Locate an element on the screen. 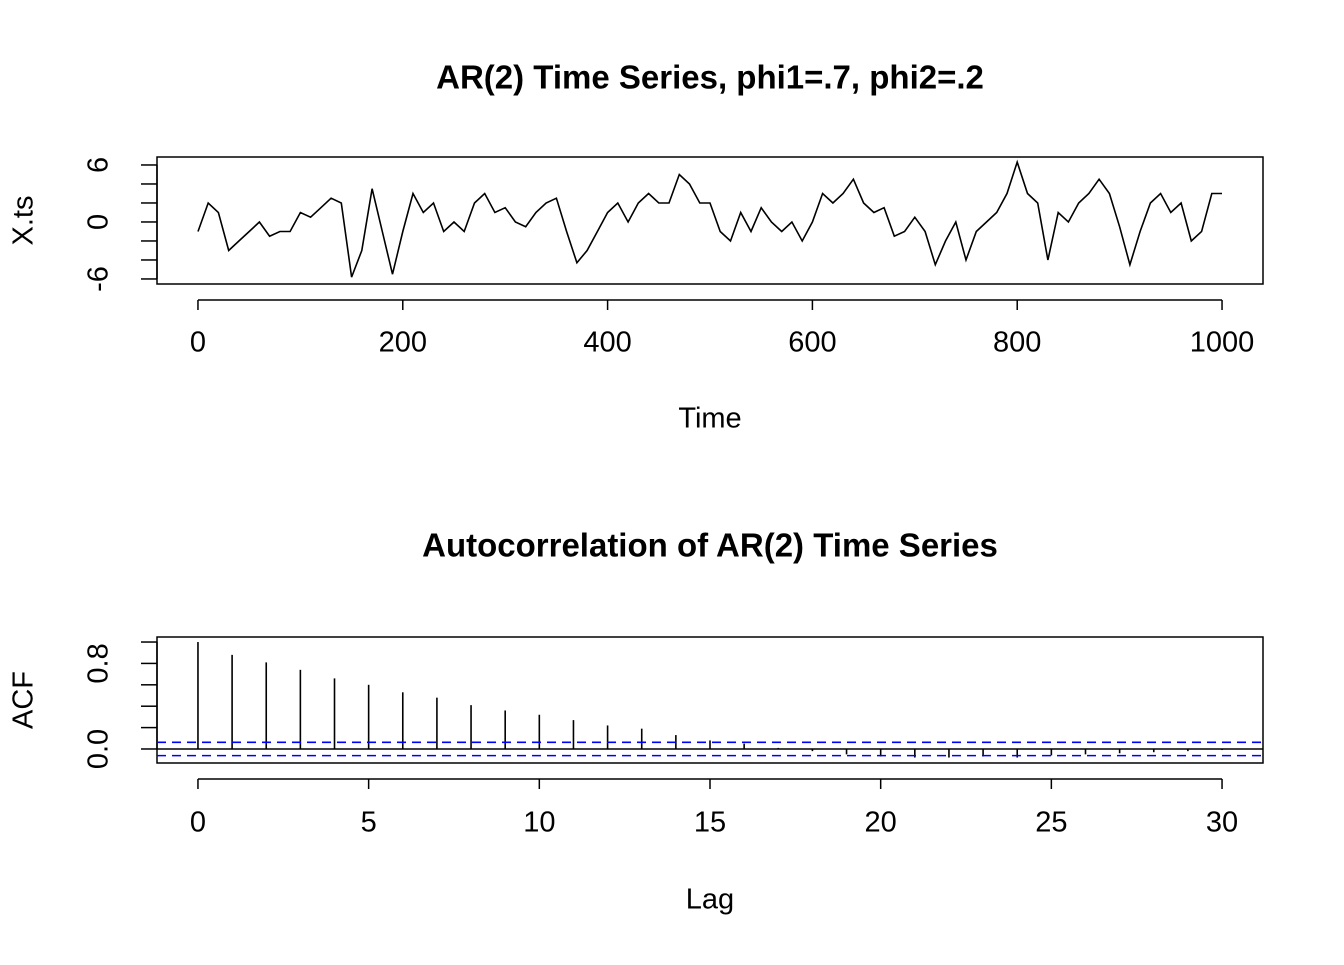  y-axis-label: ACF is located at coordinates (24, 700).